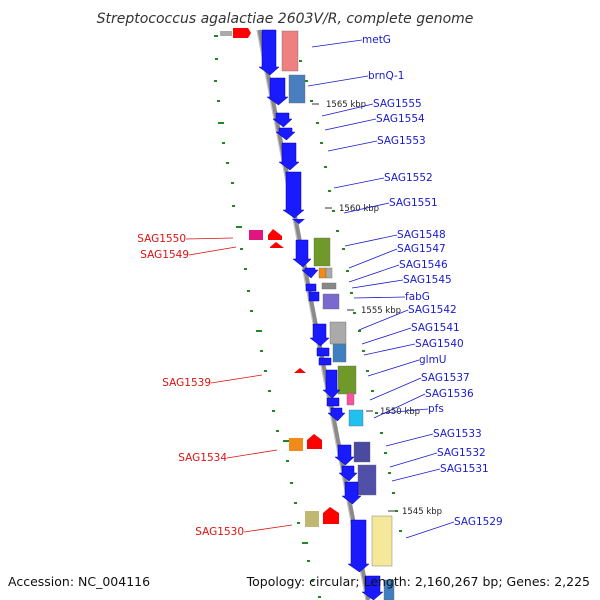  Describe the element at coordinates (202, 458) in the screenshot. I see `reverse-gene-label: SAG1534` at that location.